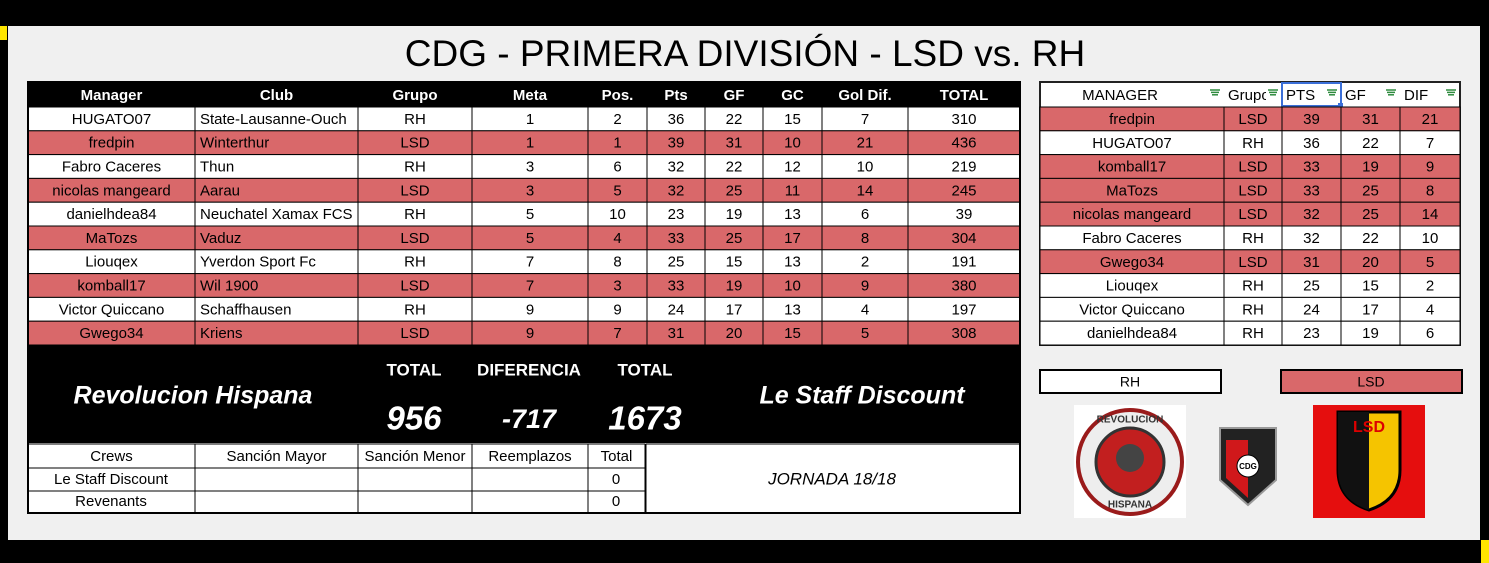 This screenshot has height=563, width=1489. I want to click on cell: 33, so click(1311, 190).